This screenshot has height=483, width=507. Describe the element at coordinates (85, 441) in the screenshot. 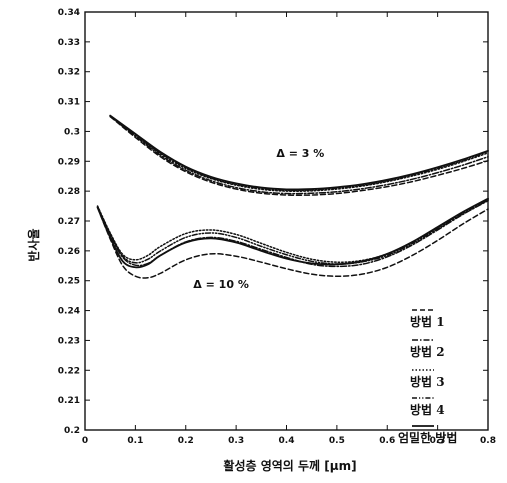

I see `x-tick-label: 0` at that location.